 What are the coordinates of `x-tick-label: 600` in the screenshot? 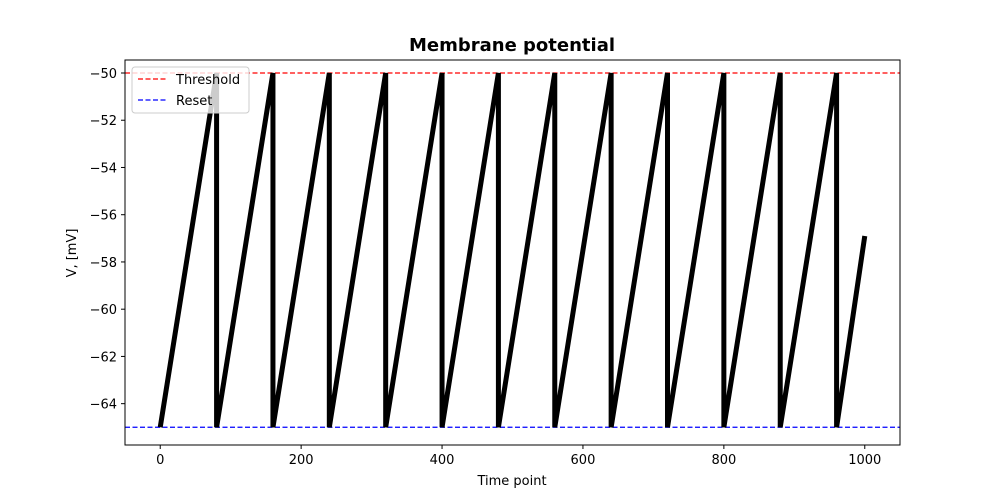 It's located at (583, 460).